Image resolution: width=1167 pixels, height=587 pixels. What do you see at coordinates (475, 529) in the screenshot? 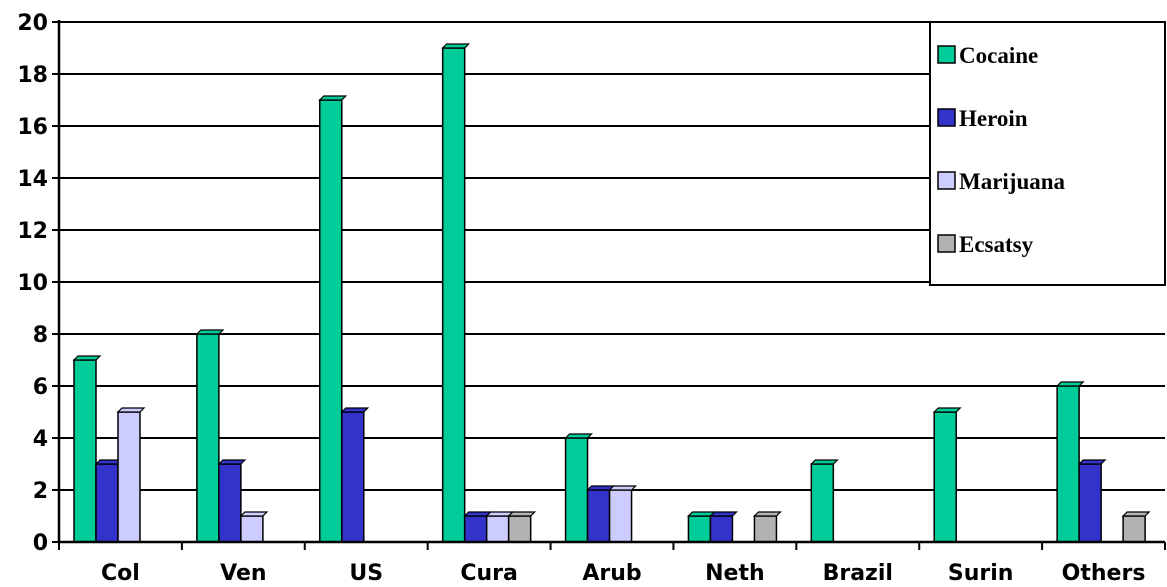
I see `bar-heroin-cura` at bounding box center [475, 529].